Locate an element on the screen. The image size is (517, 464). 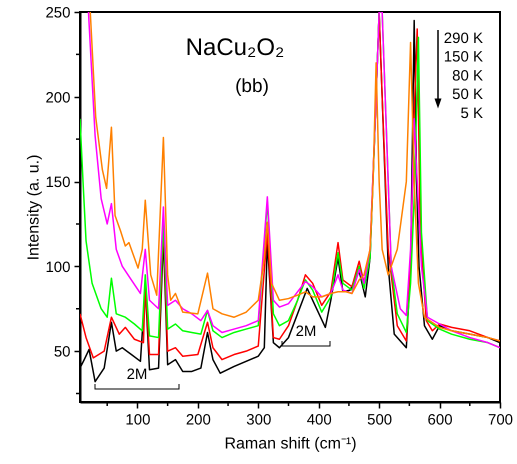
y-tick-label: 250 is located at coordinates (57, 13).